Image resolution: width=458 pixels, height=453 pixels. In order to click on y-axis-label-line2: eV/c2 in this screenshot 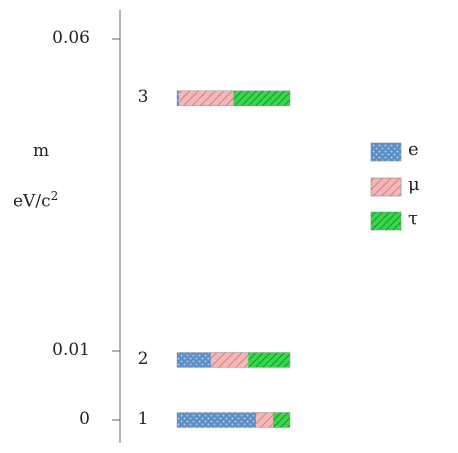, I will do `click(35, 200)`.